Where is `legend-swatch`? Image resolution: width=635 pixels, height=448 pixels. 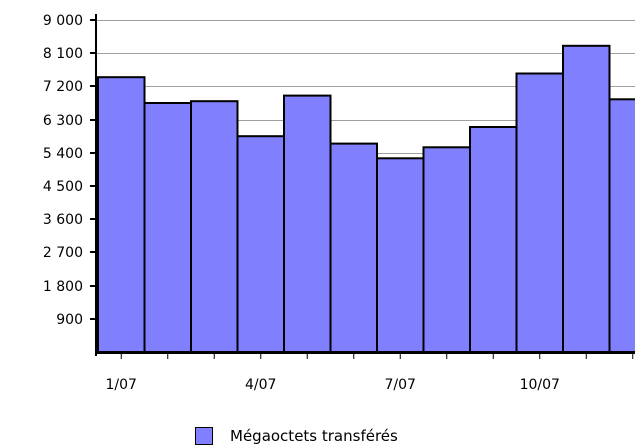 legend-swatch is located at coordinates (204, 436).